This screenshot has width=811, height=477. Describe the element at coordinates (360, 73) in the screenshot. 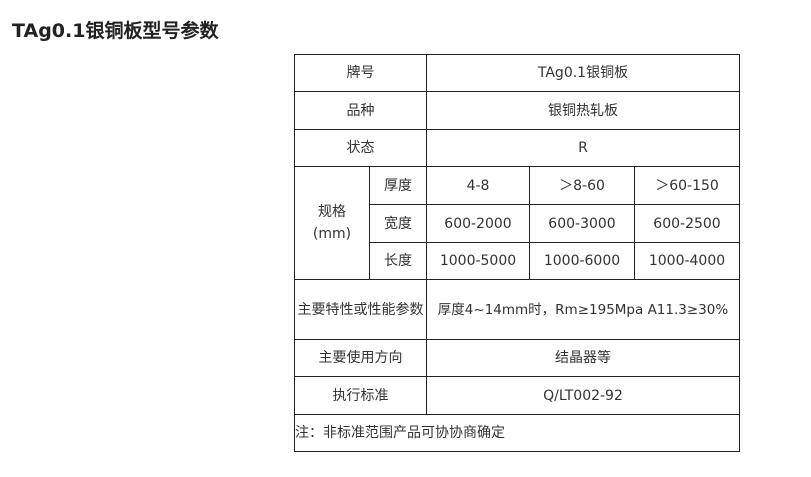

I see `brand-label: 牌号` at that location.